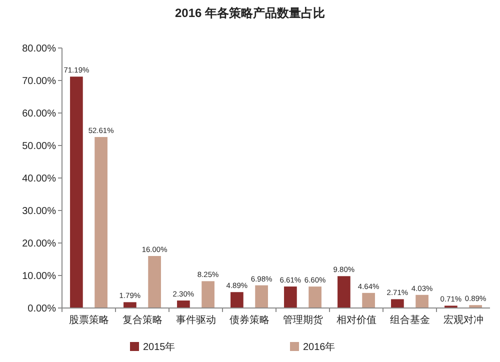  What do you see at coordinates (302, 320) in the screenshot?
I see `x-tick-label: 管理期货` at bounding box center [302, 320].